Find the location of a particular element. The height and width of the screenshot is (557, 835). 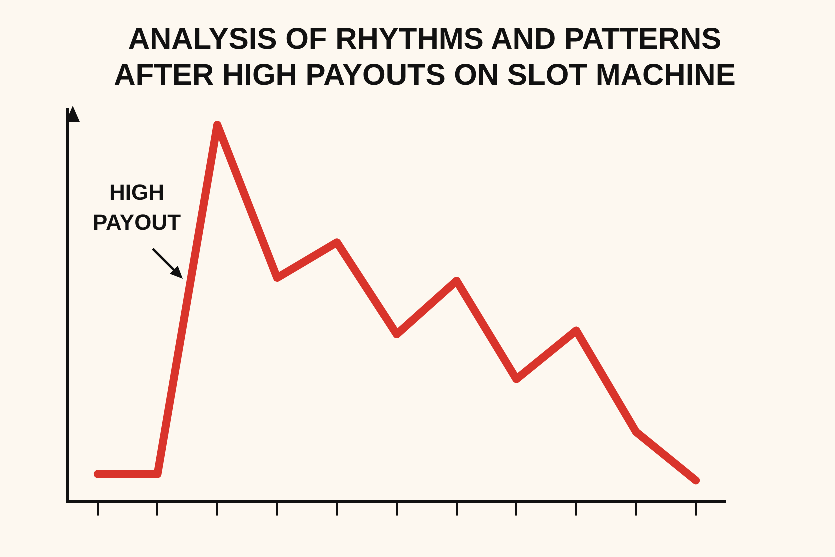

chart-title: ANALYSIS OF RHYTHMS AND PATTERNS AFTER HIGH PAYOUTS ON SLOT MACHINE is located at coordinates (425, 58).